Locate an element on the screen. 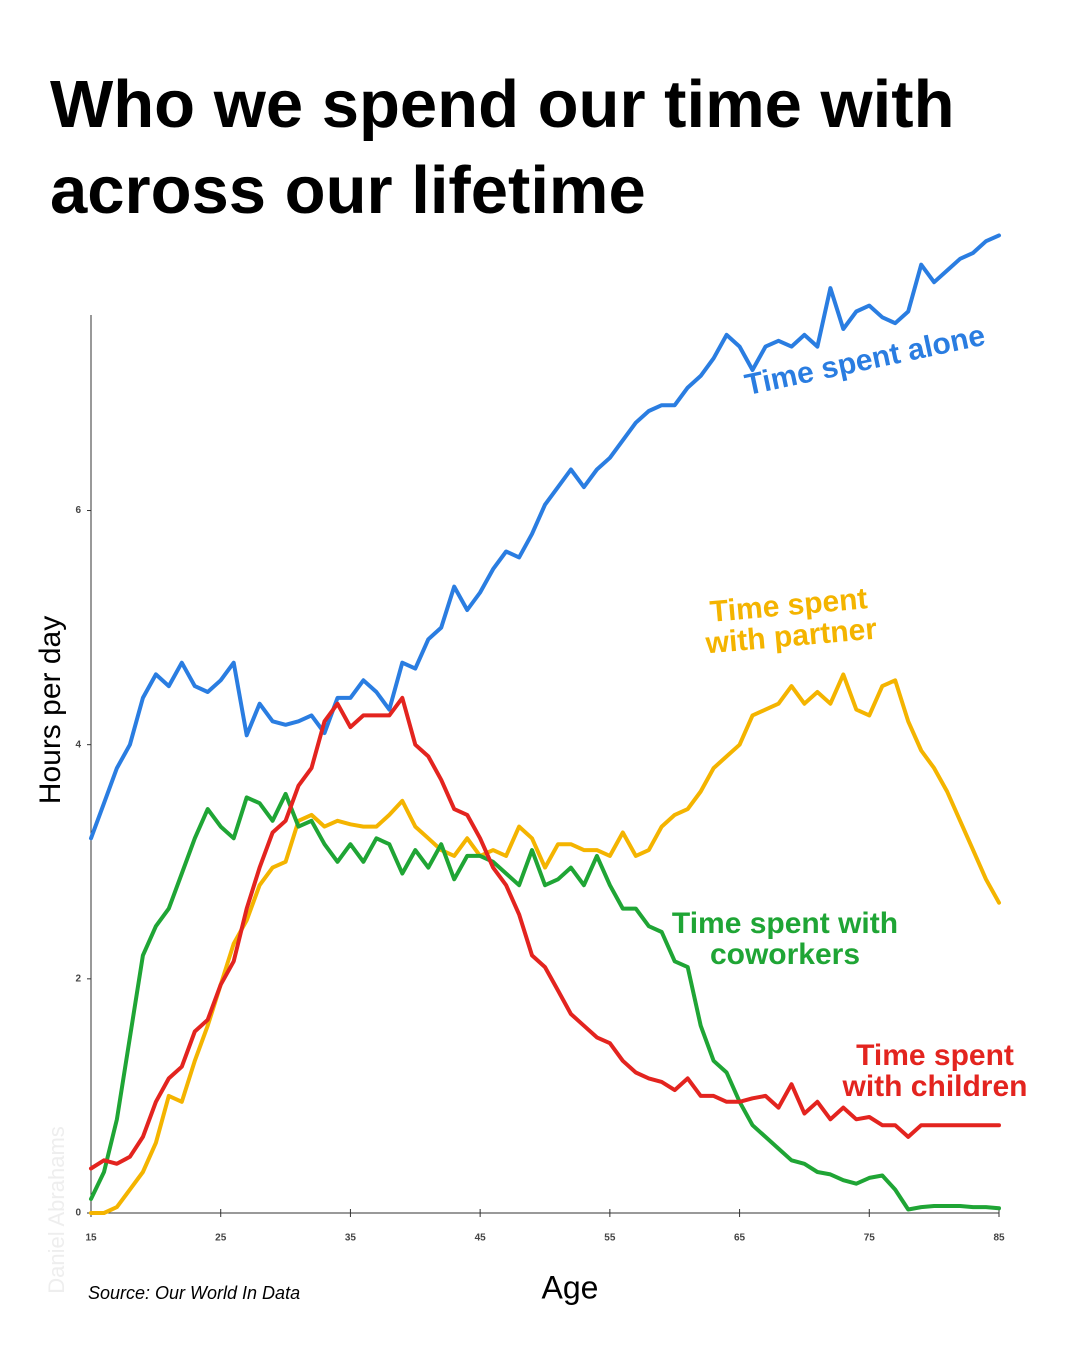  y-axis-label: Hours per day is located at coordinates (50, 710).